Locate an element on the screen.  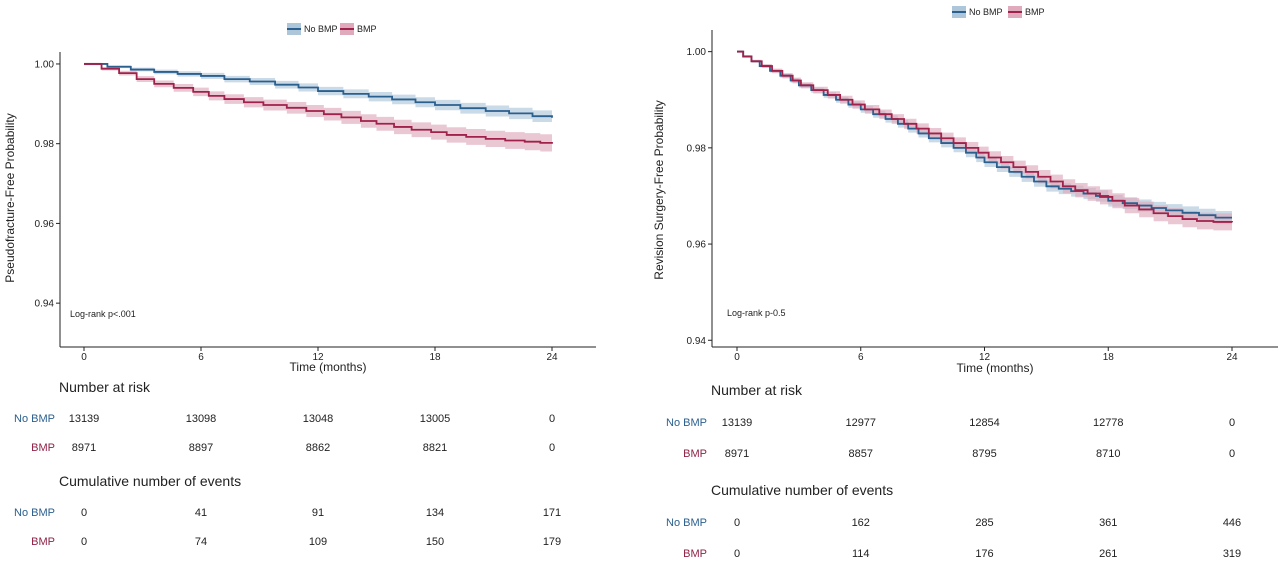
right-risk-table-title: Number at risk is located at coordinates (757, 390).